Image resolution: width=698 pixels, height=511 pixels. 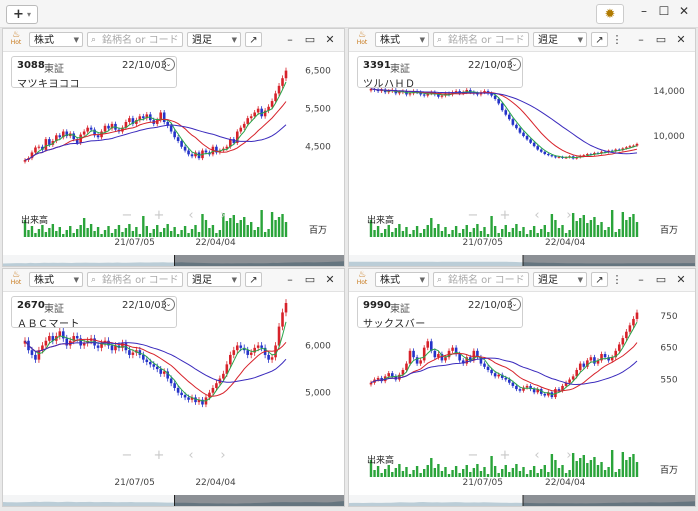 What do you see at coordinates (610, 14) in the screenshot?
I see `settings-gear-icon: ✹` at bounding box center [610, 14].